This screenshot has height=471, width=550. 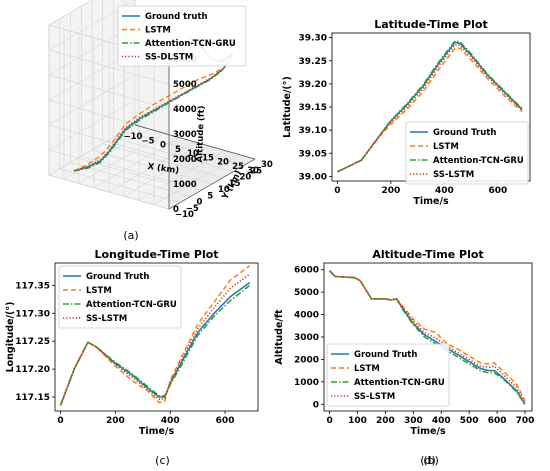 What do you see at coordinates (176, 17) in the screenshot?
I see `legend-label: Ground truth` at bounding box center [176, 17].